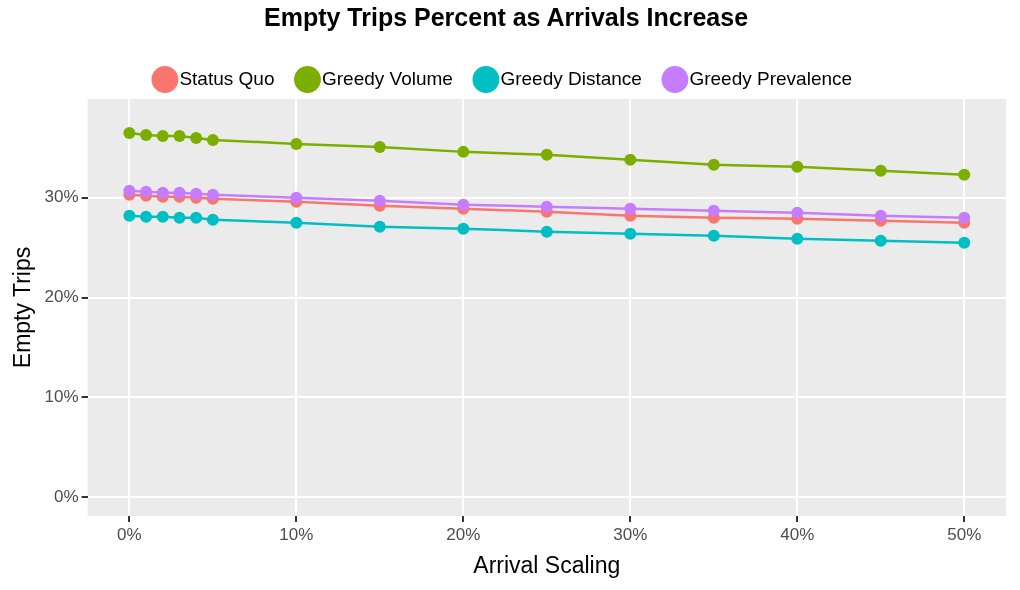 This screenshot has width=1020, height=590. I want to click on x-axis-title: Arrival Scaling, so click(547, 564).